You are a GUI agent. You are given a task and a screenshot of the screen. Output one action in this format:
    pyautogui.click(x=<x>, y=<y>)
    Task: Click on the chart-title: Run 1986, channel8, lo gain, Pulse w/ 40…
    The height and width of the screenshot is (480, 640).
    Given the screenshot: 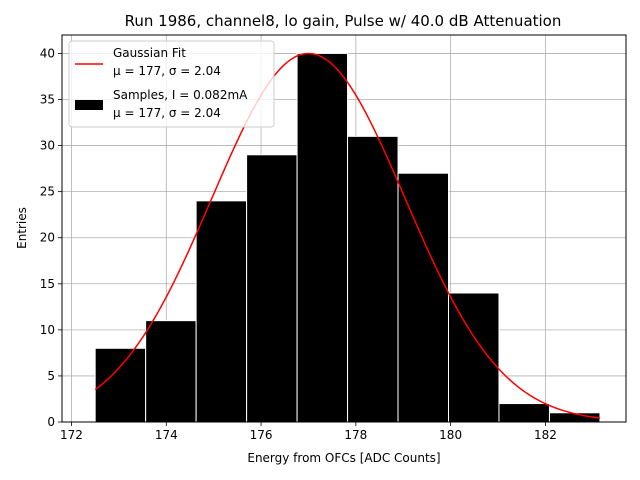 What is the action you would take?
    pyautogui.click(x=343, y=21)
    